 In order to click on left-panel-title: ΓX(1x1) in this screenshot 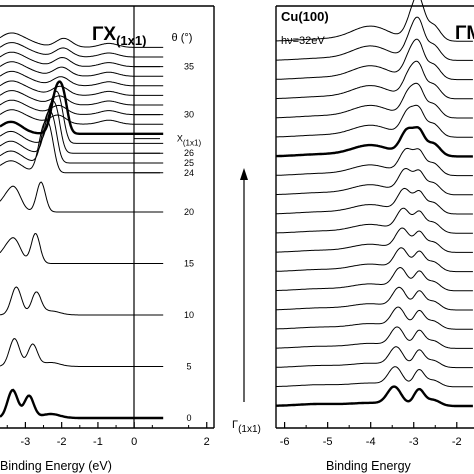, I will do `click(119, 36)`.